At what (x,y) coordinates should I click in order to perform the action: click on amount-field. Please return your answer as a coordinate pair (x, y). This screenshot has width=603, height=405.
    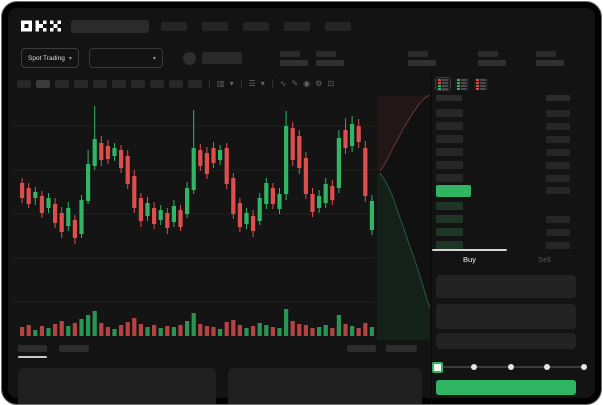
    Looking at the image, I should click on (506, 316).